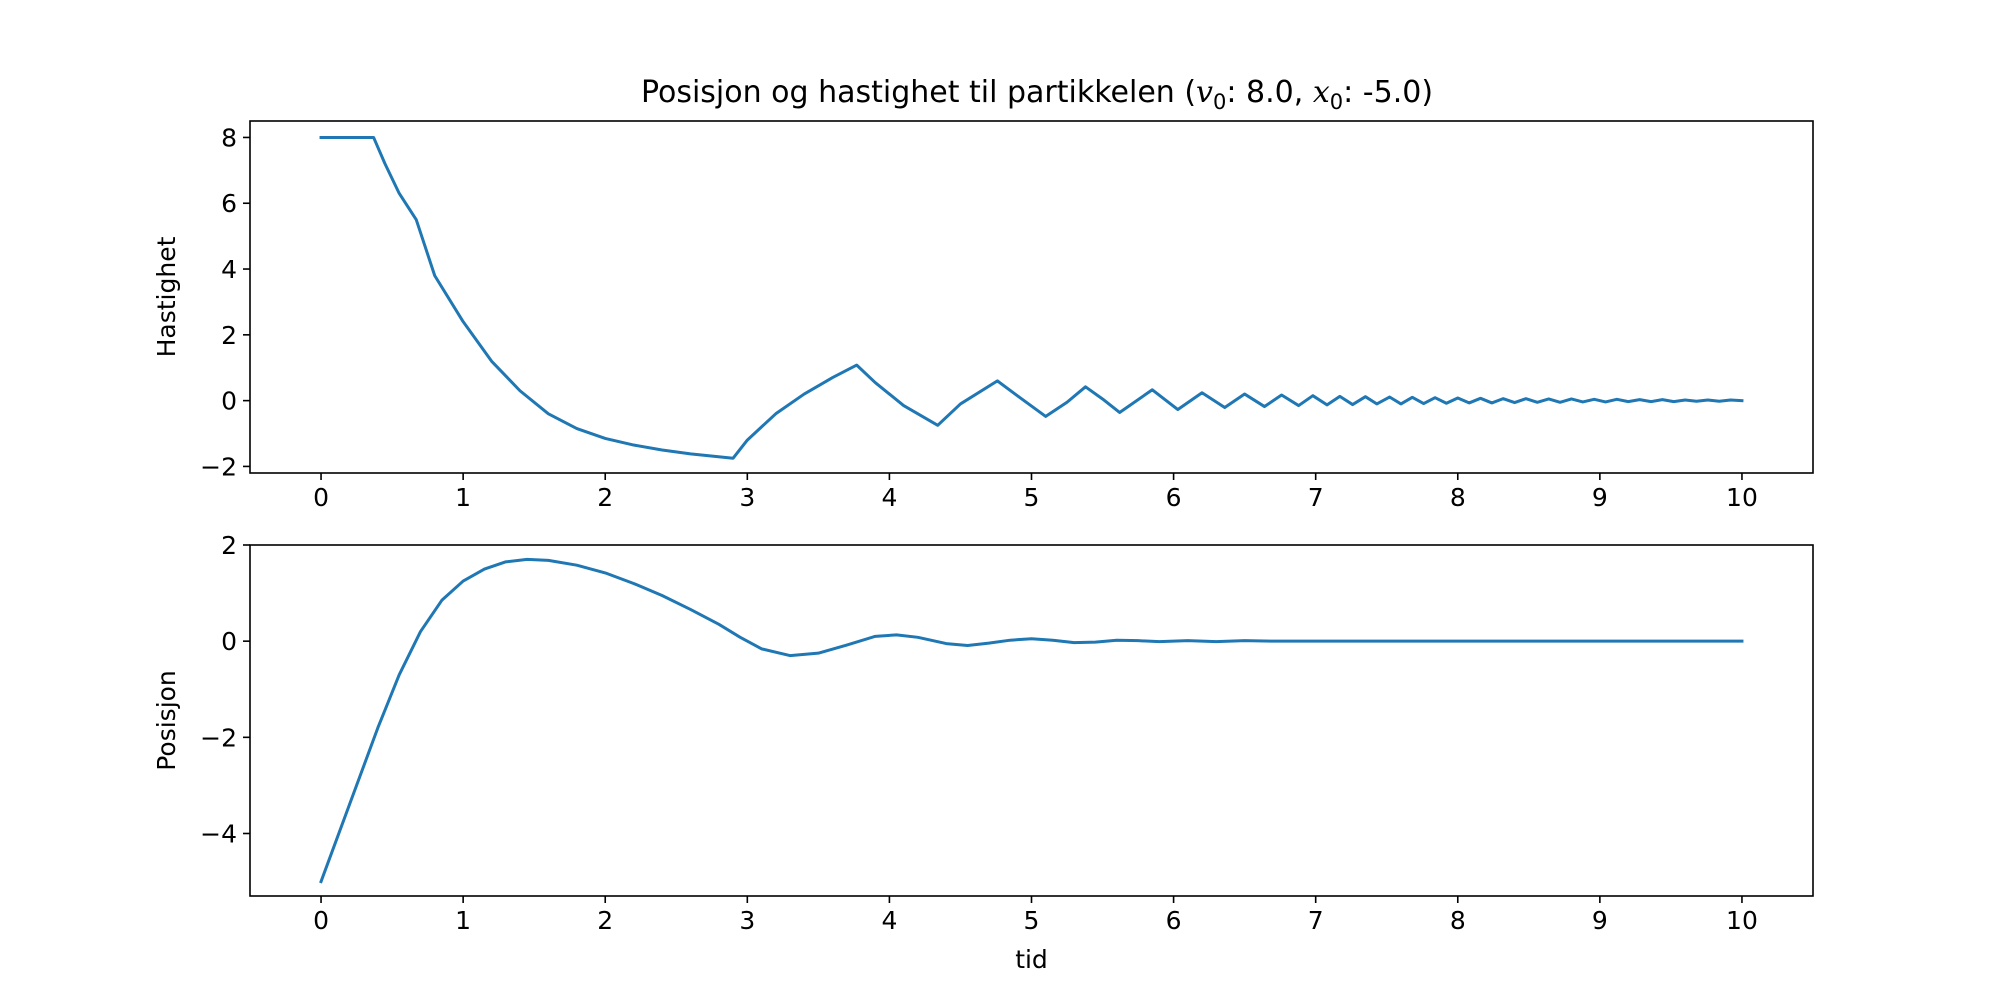  What do you see at coordinates (321, 920) in the screenshot?
I see `position-x-tick-label: 0` at bounding box center [321, 920].